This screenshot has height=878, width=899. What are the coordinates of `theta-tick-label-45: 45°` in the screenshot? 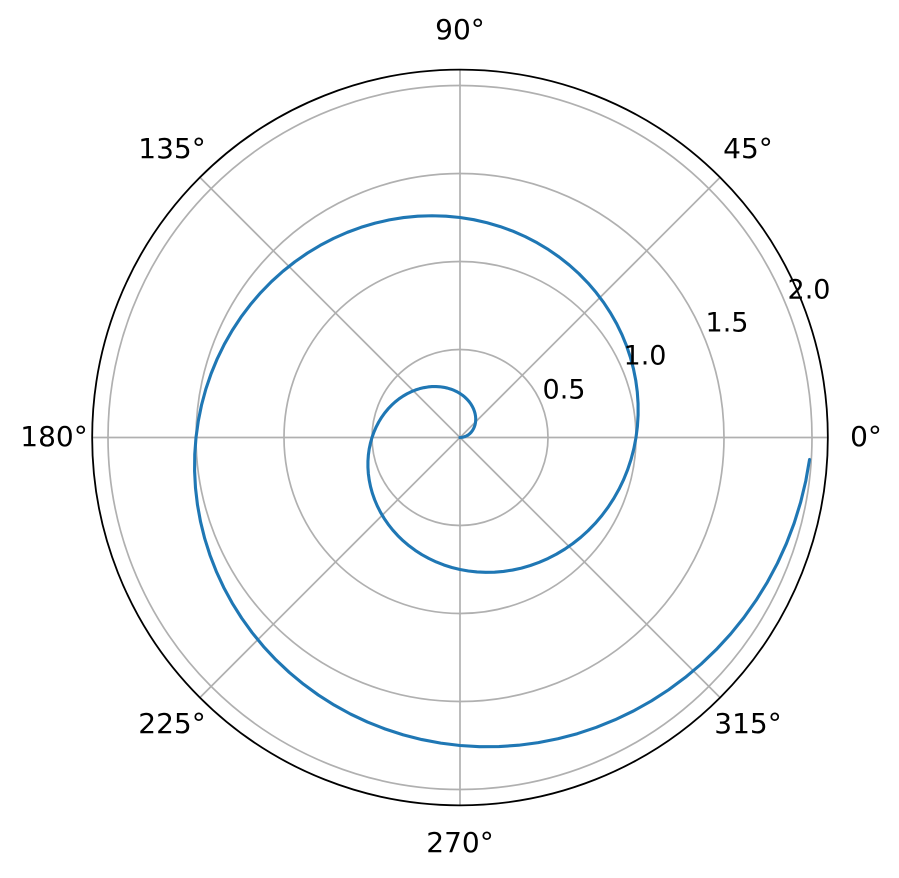 It's located at (748, 148).